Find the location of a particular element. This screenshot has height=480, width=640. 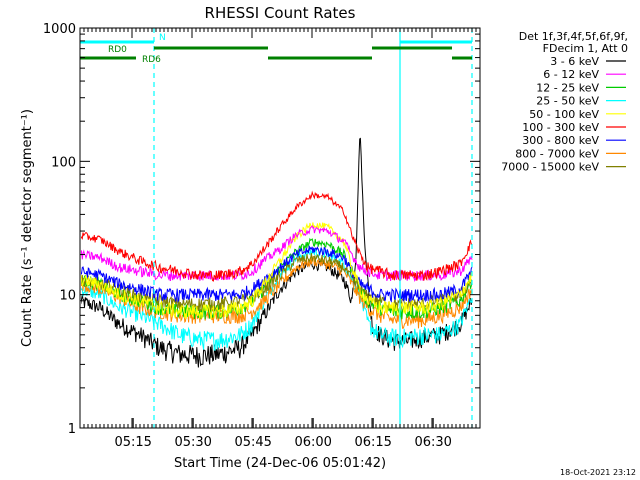

y-tick-label: 100 is located at coordinates (63, 162).